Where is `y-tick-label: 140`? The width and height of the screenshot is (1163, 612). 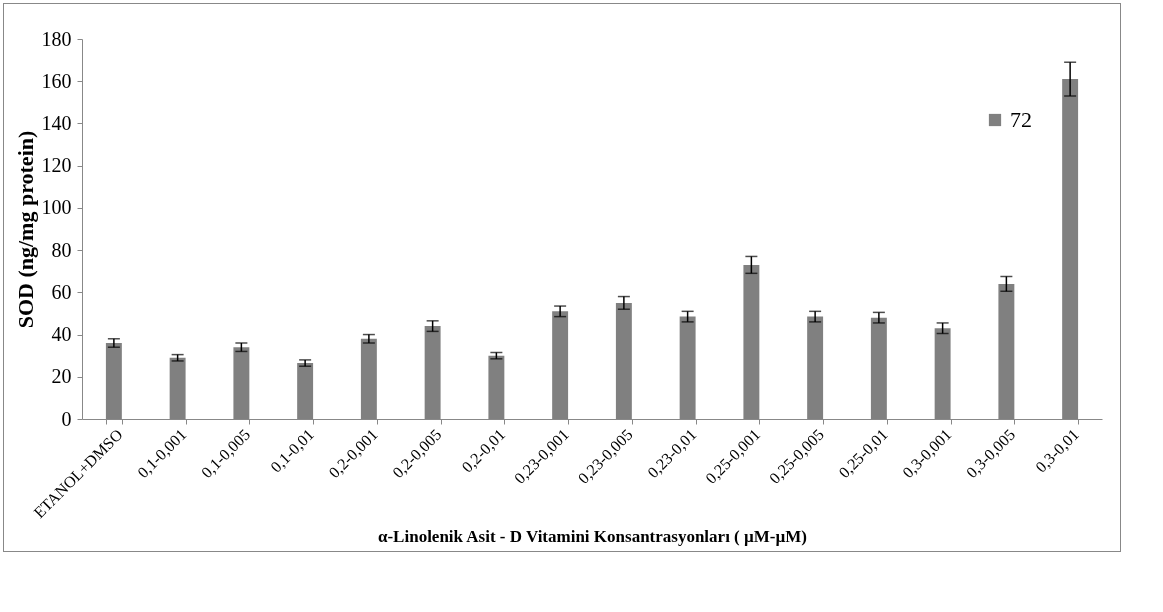
y-tick-label: 140 is located at coordinates (56, 122).